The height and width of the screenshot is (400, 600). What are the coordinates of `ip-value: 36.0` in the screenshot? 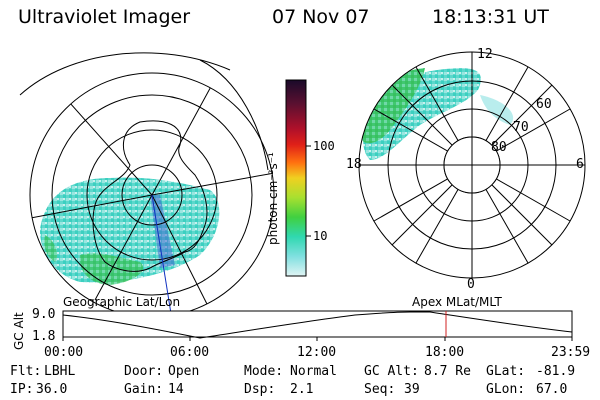 It's located at (52, 389).